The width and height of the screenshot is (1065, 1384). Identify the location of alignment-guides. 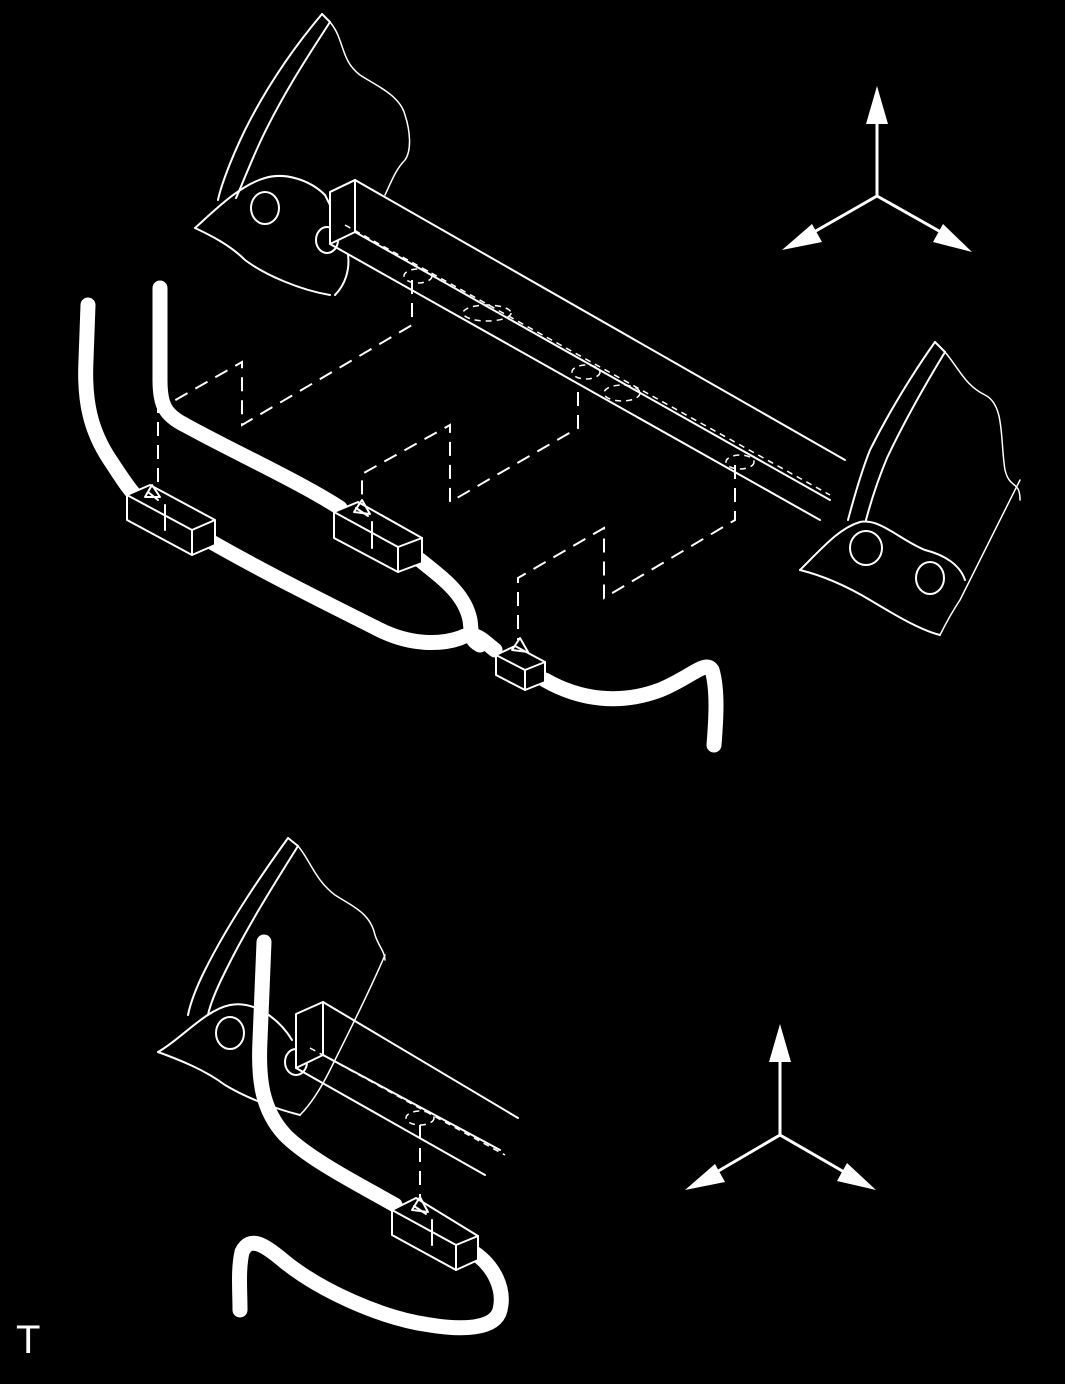
(446, 460).